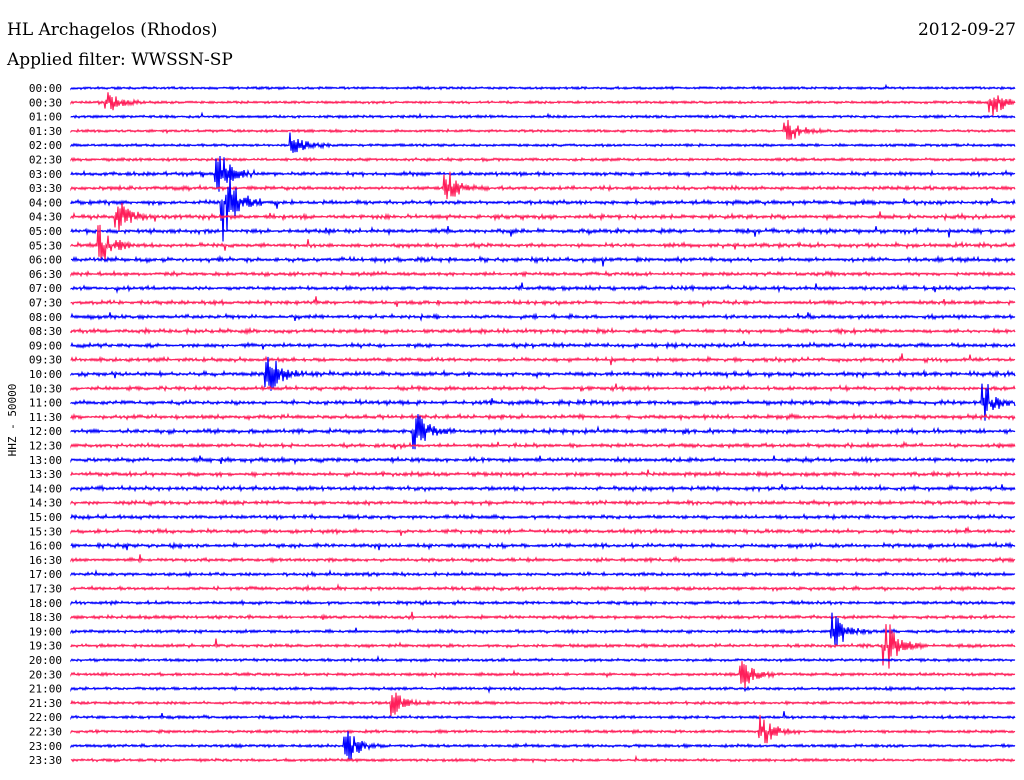  Describe the element at coordinates (45, 460) in the screenshot. I see `row-time-label: 13:00` at that location.